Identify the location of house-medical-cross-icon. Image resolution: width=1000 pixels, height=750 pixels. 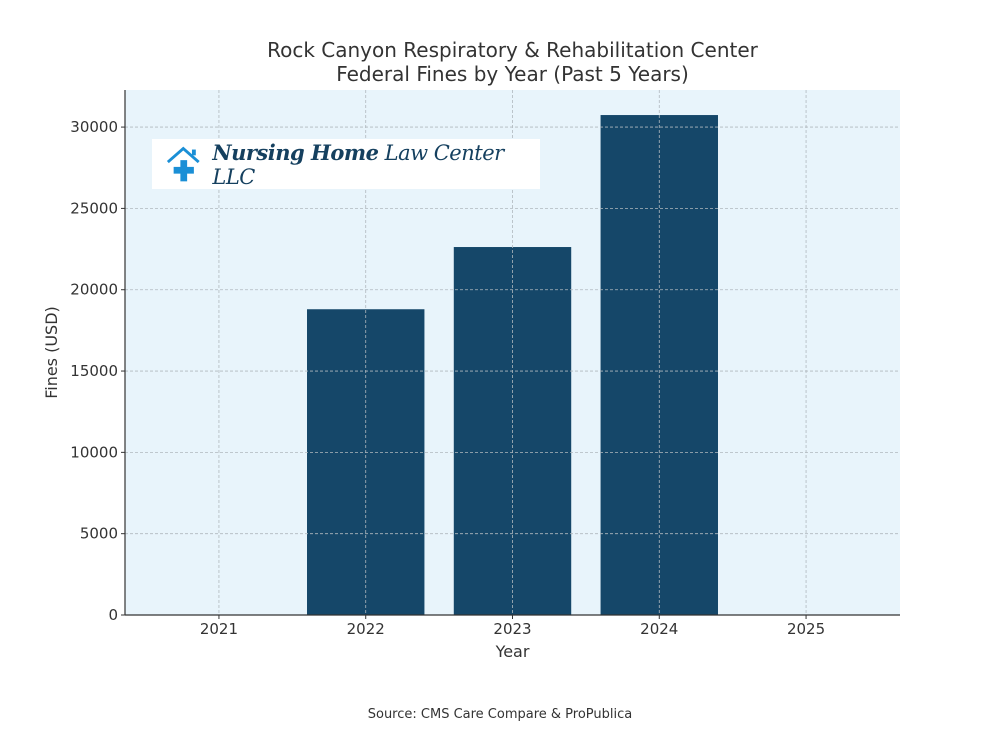
(183, 164).